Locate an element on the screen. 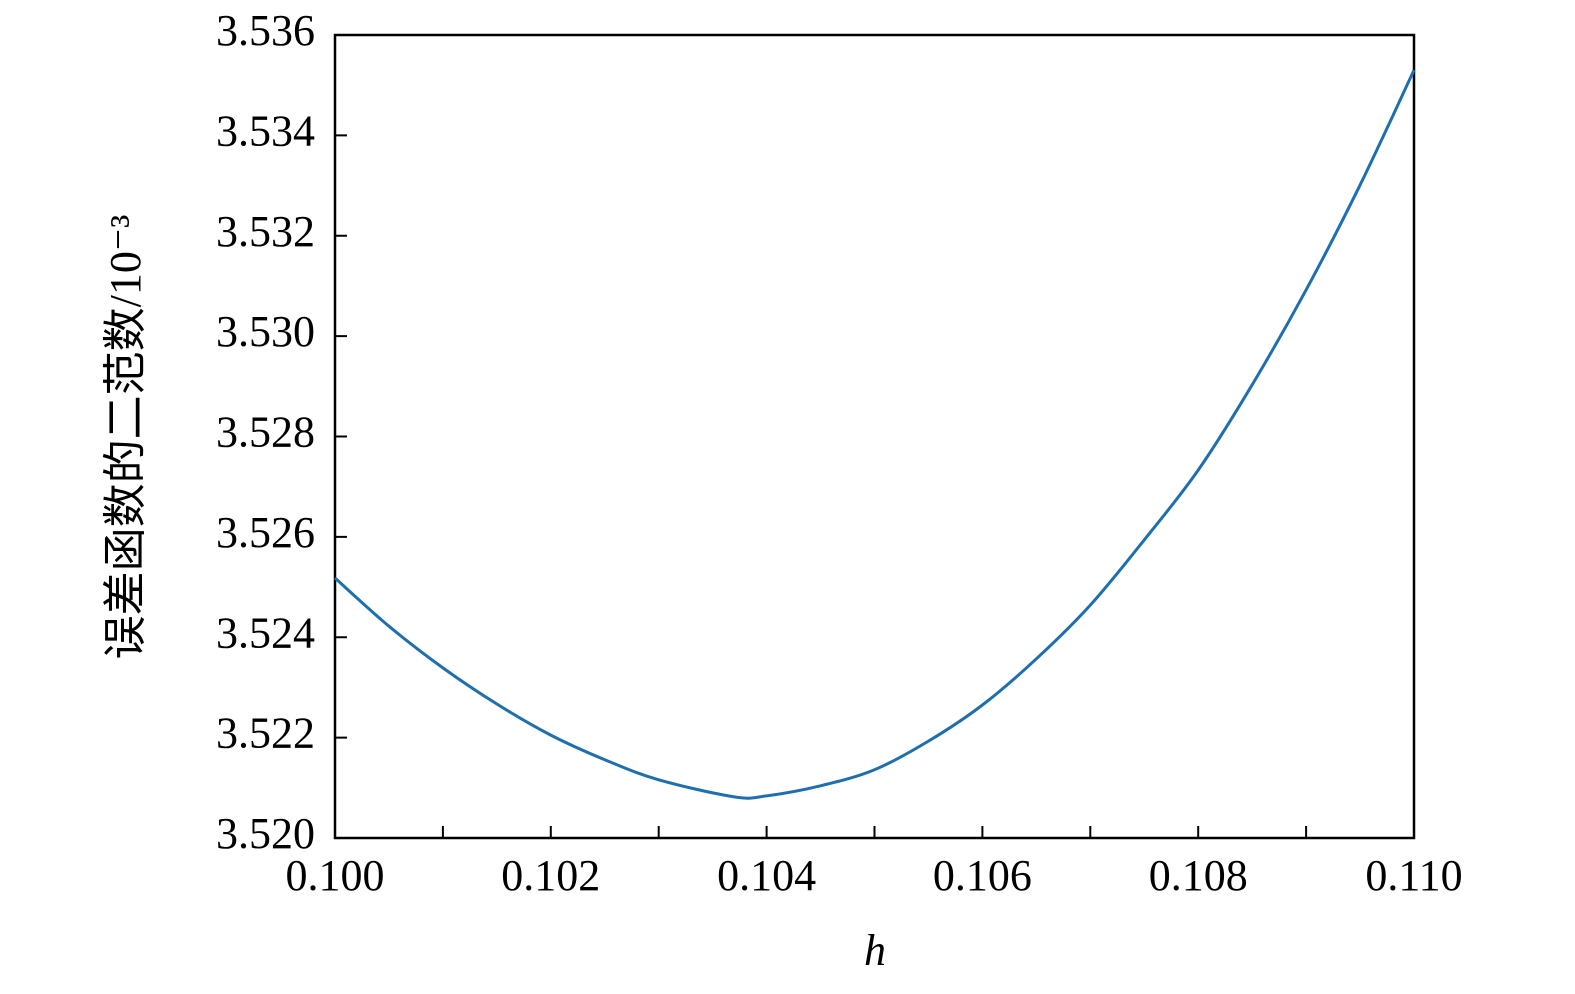  y-tick-label: 3.534 is located at coordinates (265, 130).